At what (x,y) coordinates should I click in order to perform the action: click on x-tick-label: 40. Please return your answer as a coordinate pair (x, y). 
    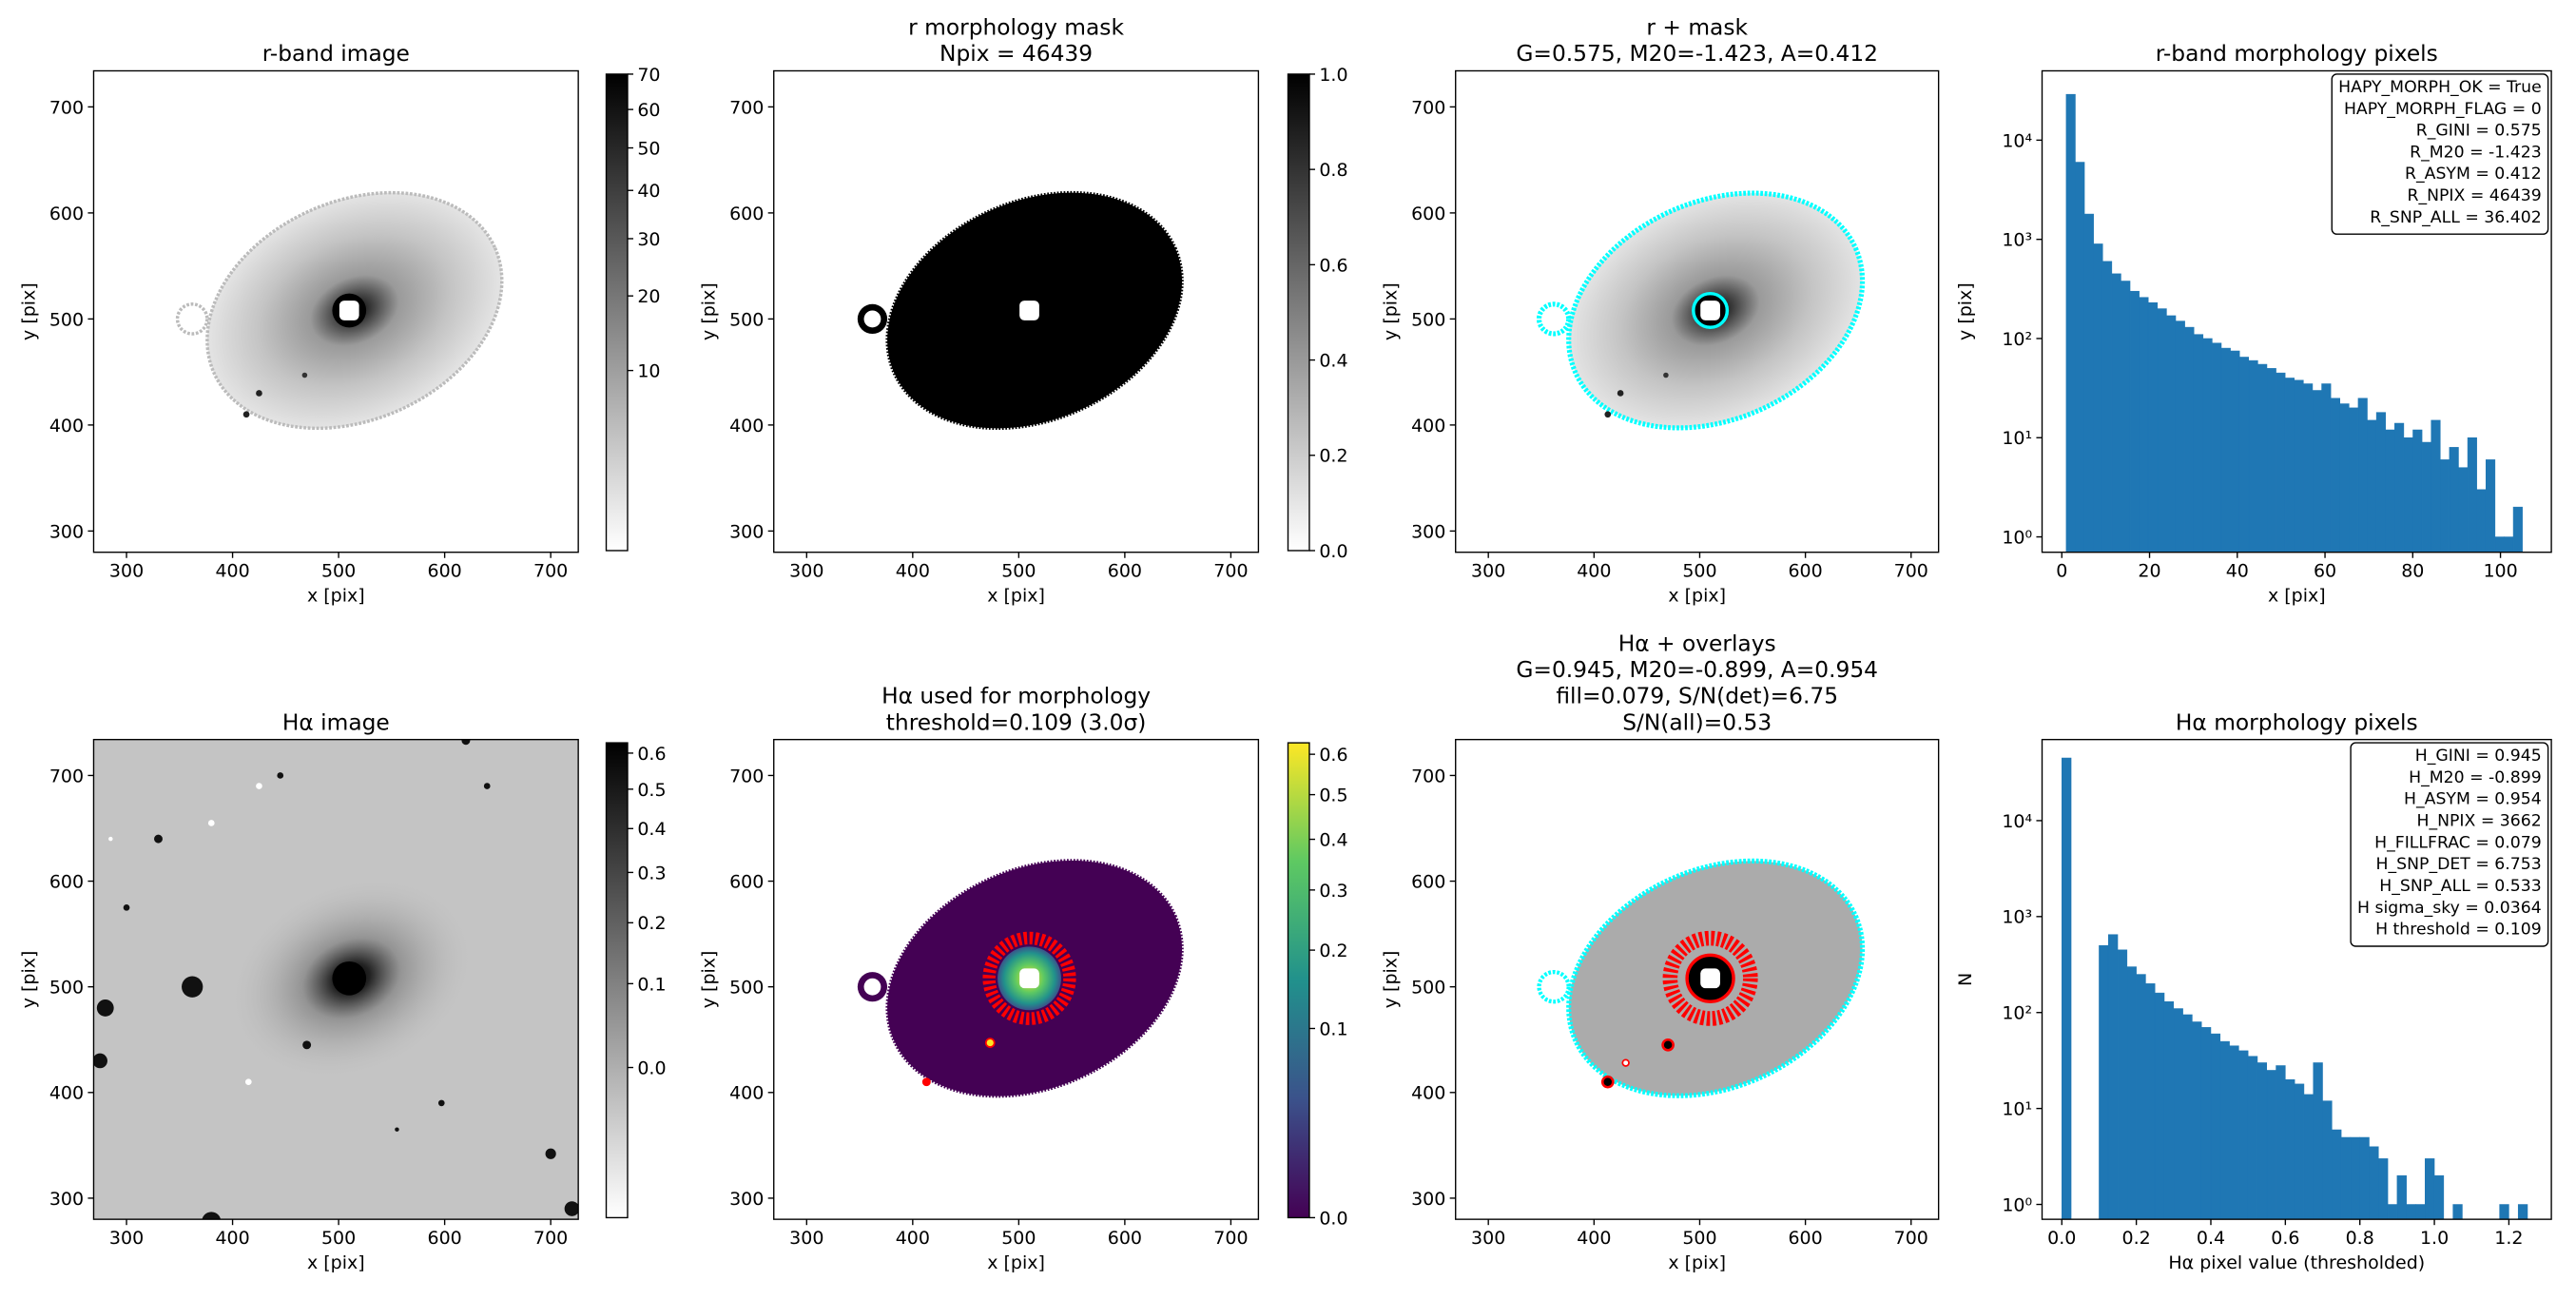
    Looking at the image, I should click on (2237, 571).